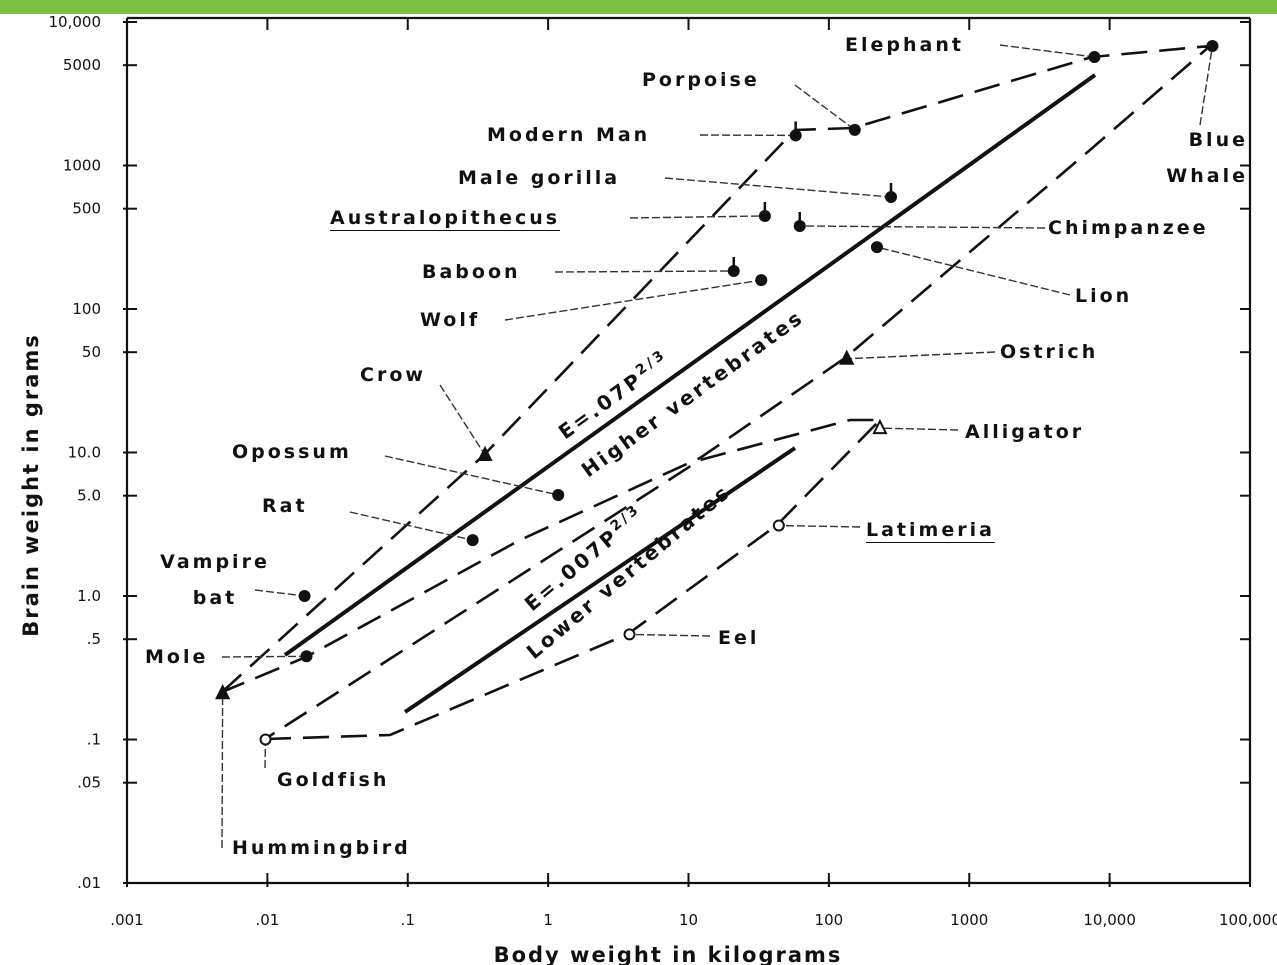  I want to click on x-tick-label: 10, so click(688, 920).